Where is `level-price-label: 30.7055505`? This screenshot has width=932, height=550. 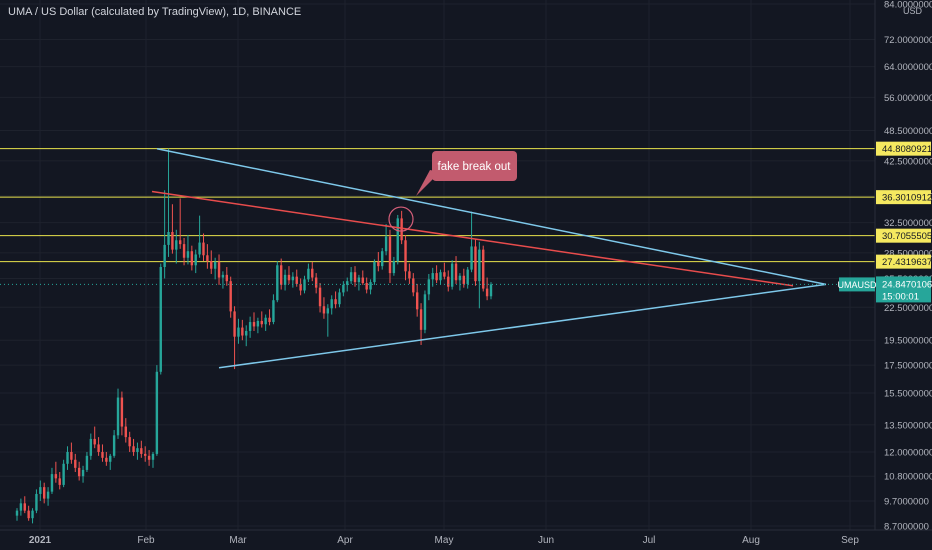 level-price-label: 30.7055505 is located at coordinates (907, 236).